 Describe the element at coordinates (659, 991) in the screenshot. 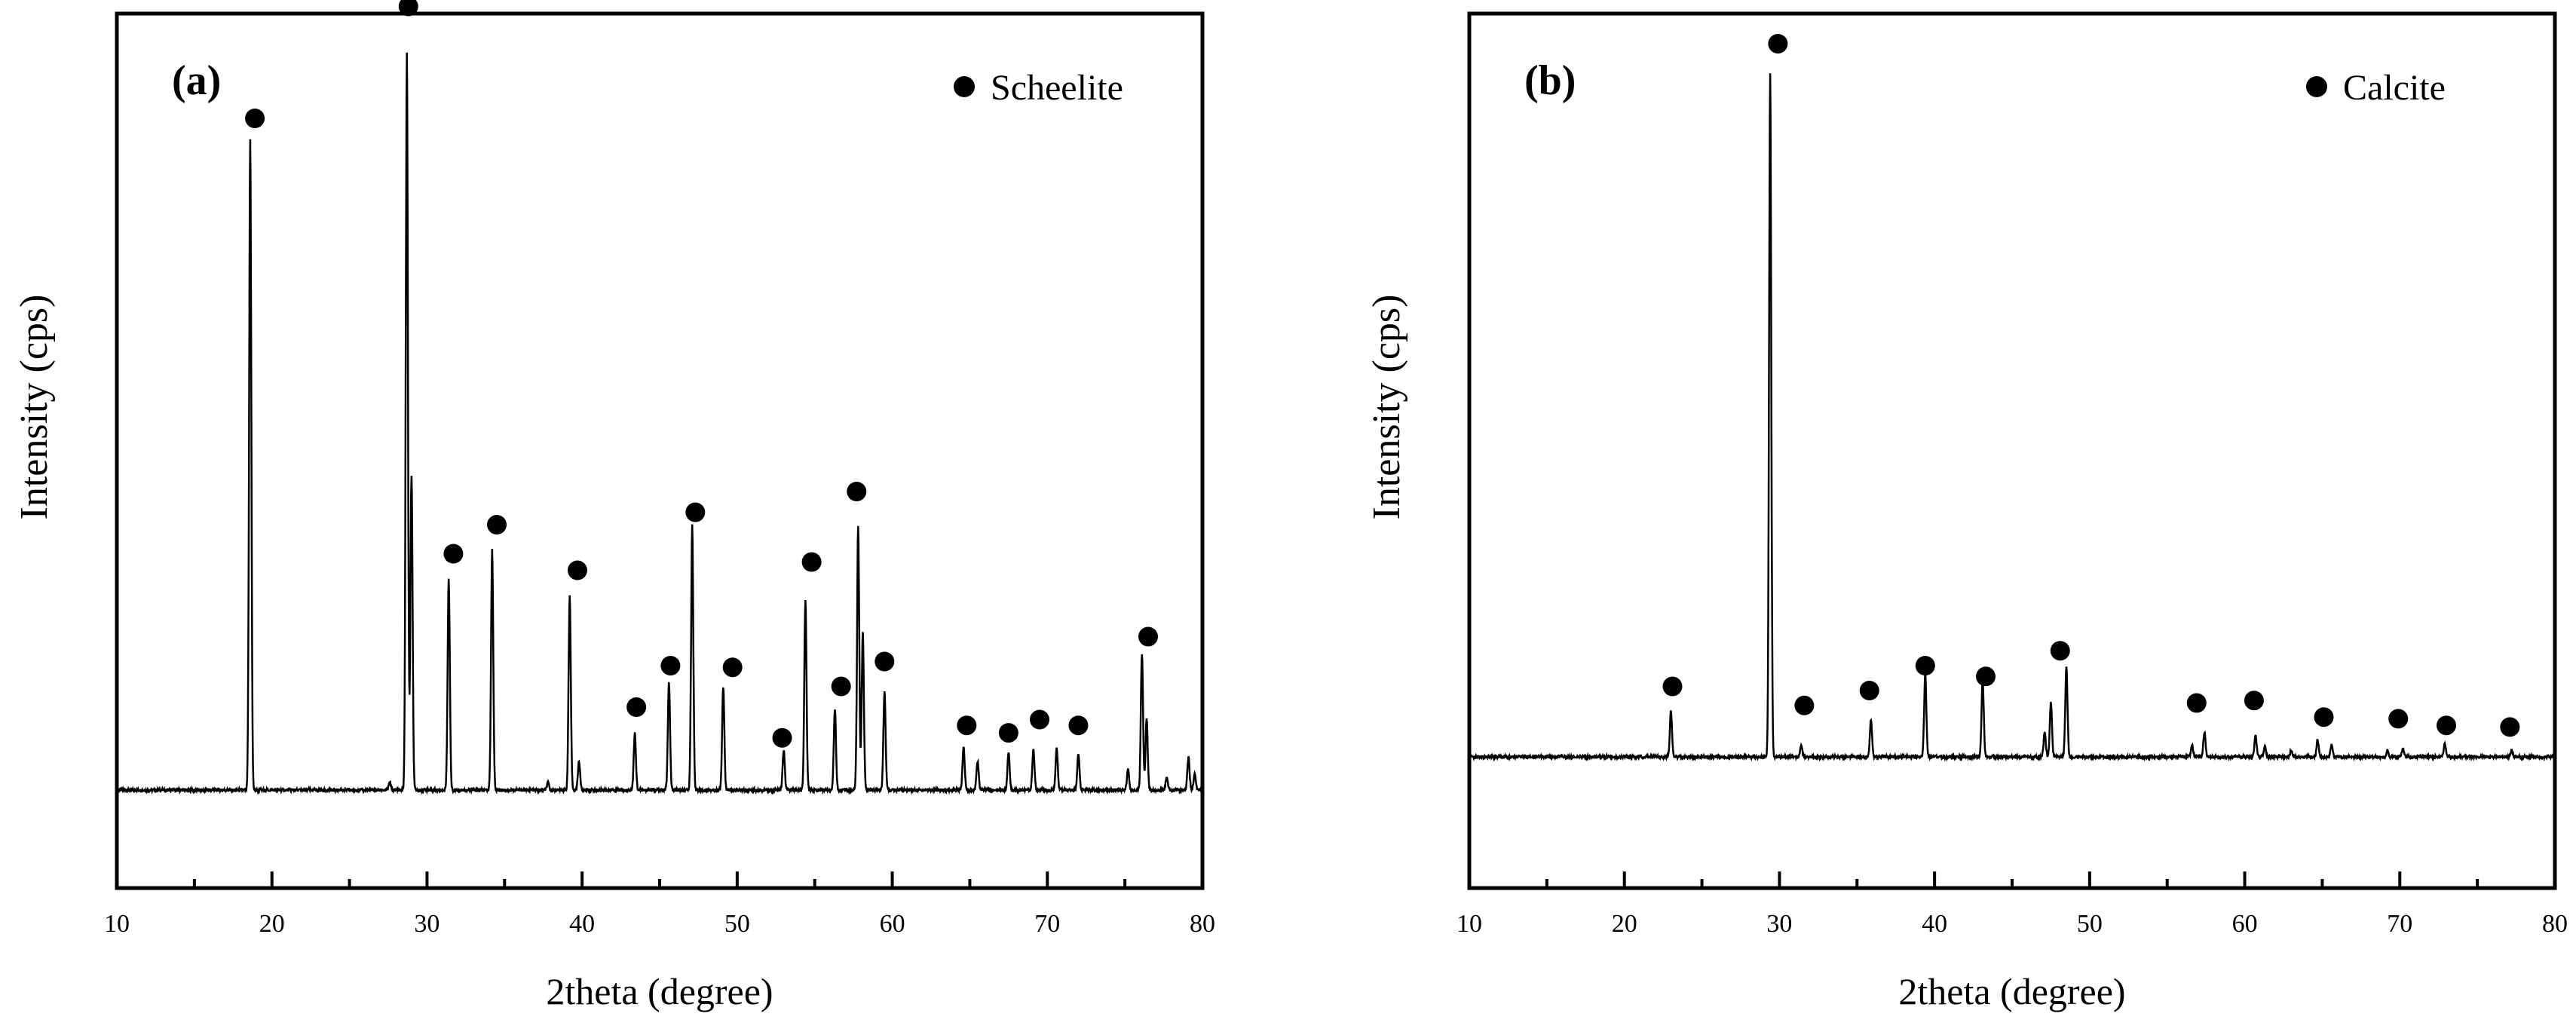

I see `x-axis-label-a: 2theta (degree)` at that location.